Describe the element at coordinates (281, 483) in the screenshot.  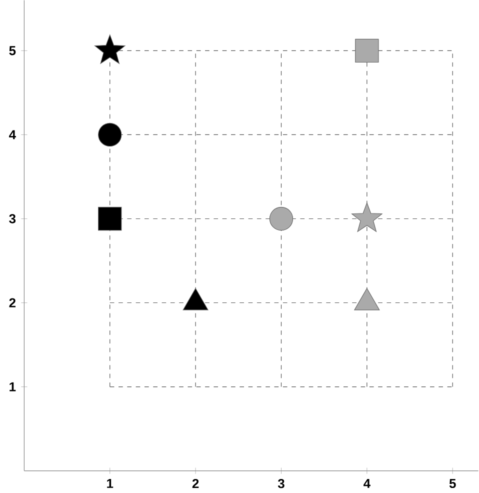
I see `x-tick-label: 3` at that location.